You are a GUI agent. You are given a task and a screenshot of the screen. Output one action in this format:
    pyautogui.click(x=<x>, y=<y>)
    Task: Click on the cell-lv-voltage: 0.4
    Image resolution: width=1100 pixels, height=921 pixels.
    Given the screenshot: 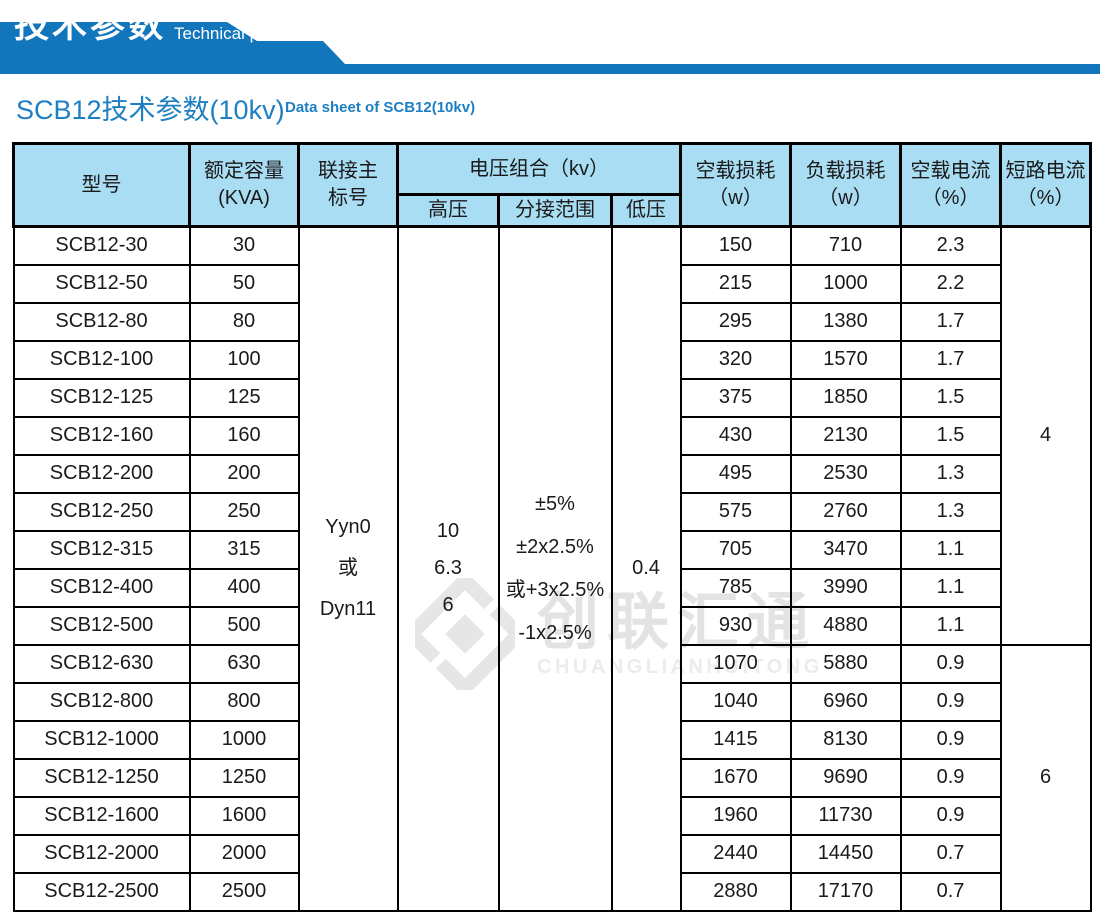 What is the action you would take?
    pyautogui.click(x=646, y=568)
    